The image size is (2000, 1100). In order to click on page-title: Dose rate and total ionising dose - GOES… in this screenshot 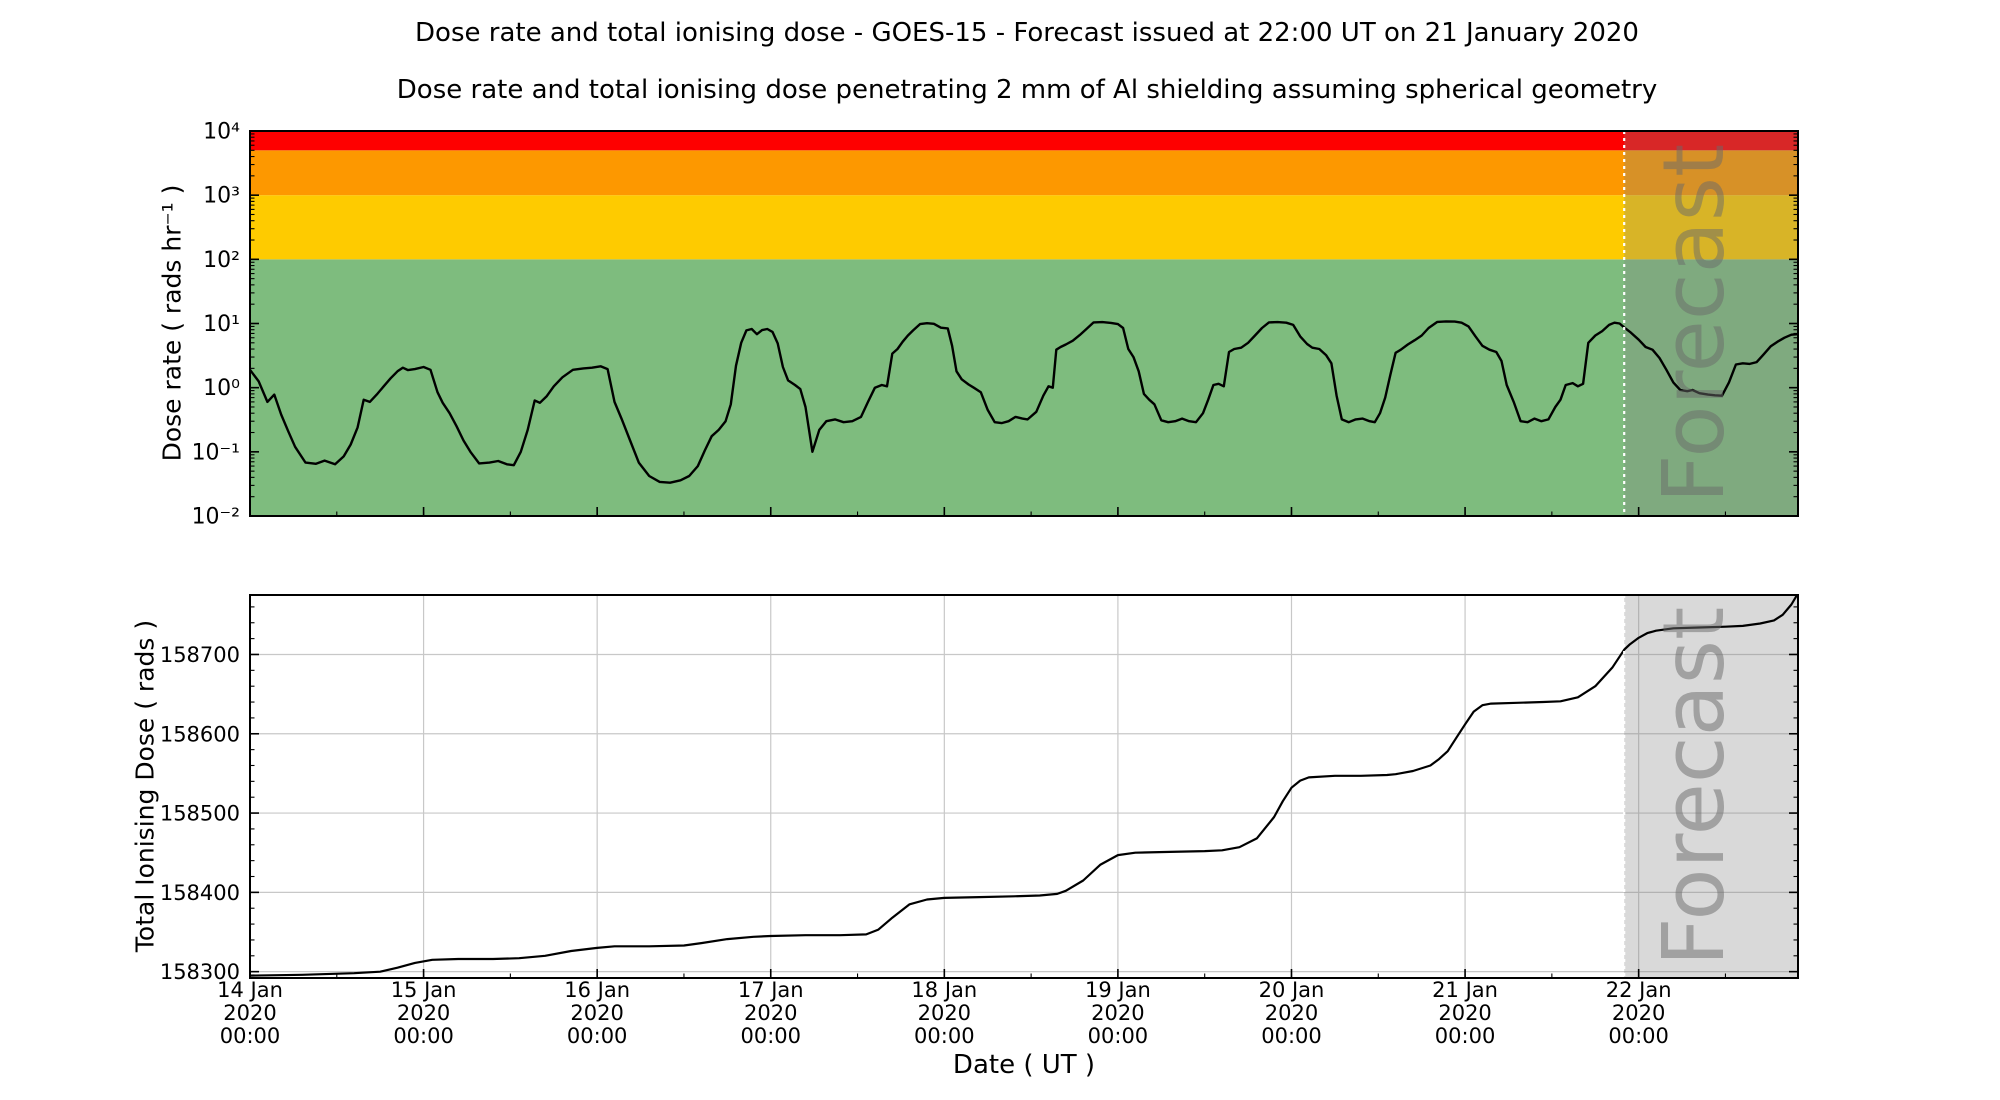, I will do `click(1027, 33)`.